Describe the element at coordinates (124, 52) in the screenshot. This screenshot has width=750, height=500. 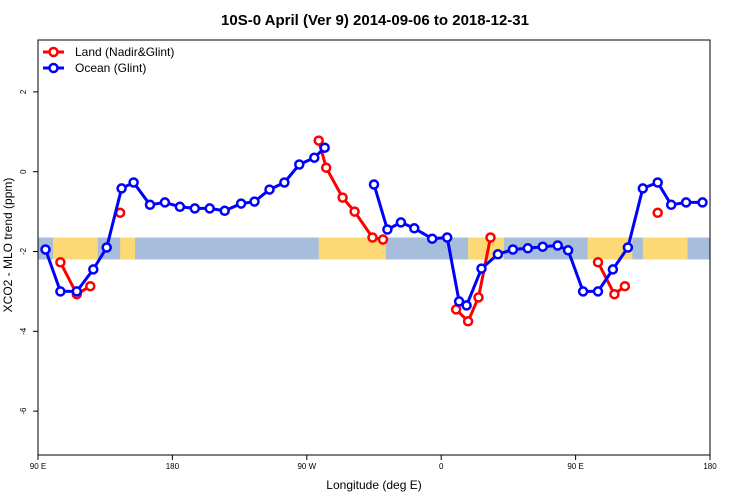
I see `legend-label-land: Land (Nadir&Glint)` at that location.